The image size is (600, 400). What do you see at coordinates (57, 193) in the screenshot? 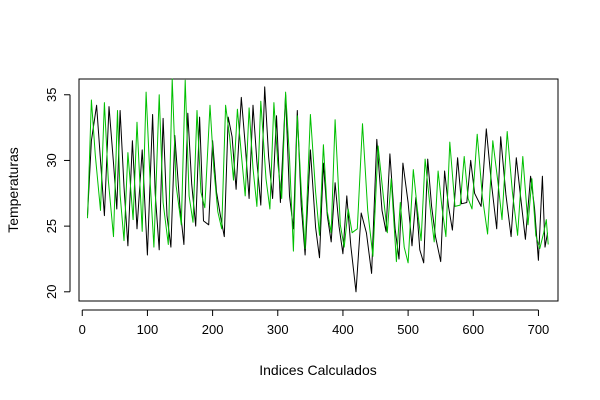
I see `y-axis: 20 25 30 35` at bounding box center [57, 193].